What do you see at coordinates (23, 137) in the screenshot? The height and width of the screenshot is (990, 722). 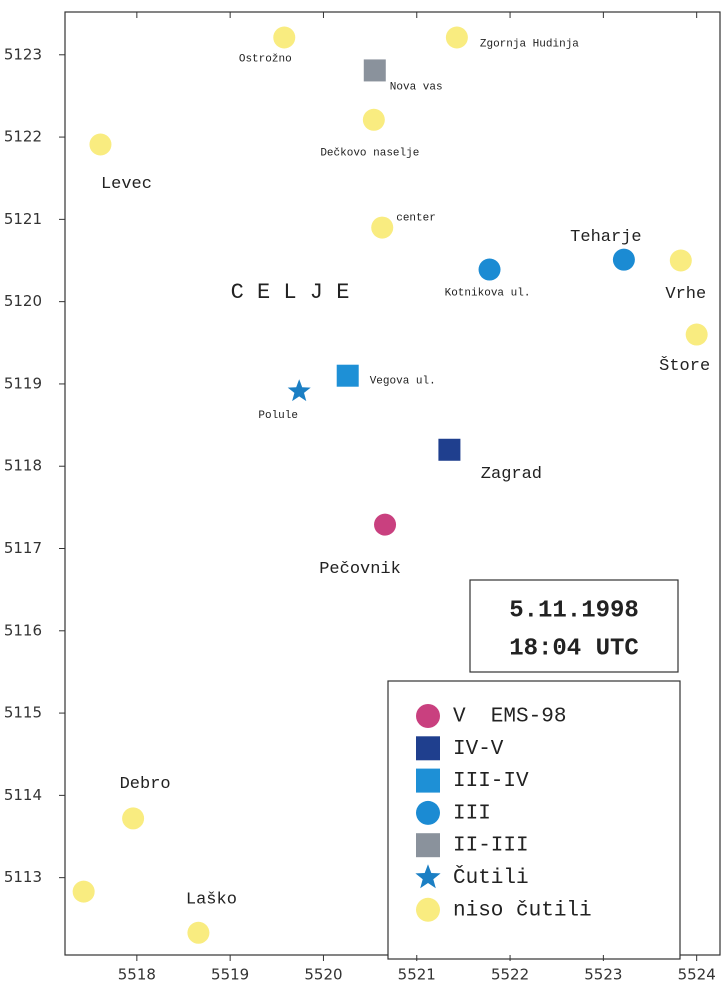 I see `y-tick-label: 5122` at bounding box center [23, 137].